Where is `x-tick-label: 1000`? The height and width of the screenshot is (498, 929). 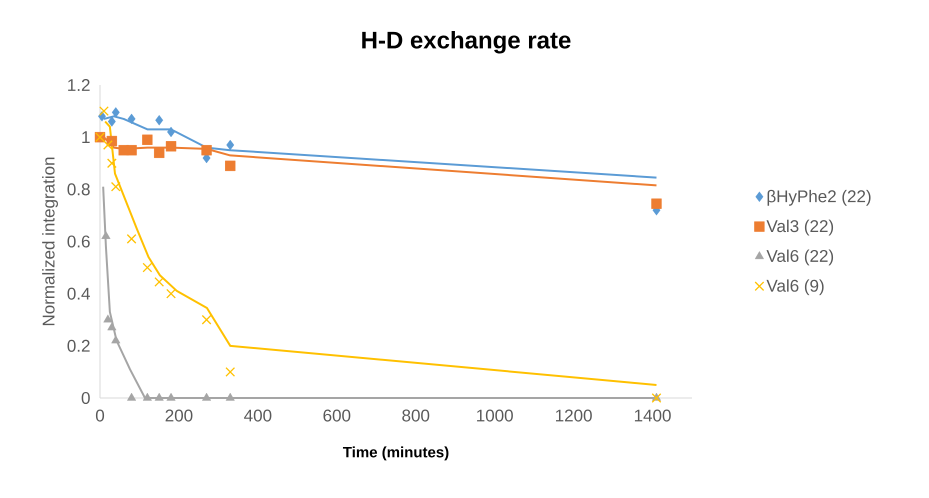 x-tick-label: 1000 is located at coordinates (495, 416).